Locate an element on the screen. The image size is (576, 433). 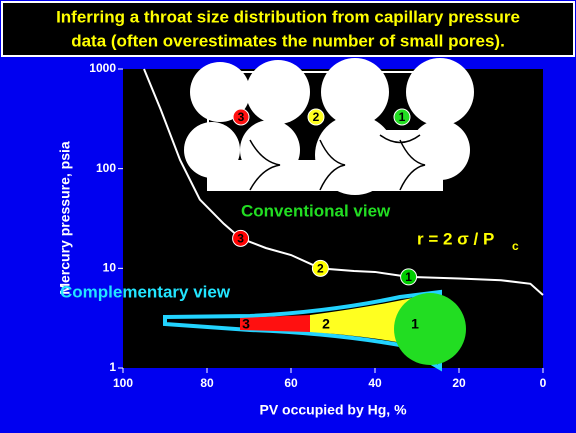
x-tick-label: 20 is located at coordinates (459, 383).